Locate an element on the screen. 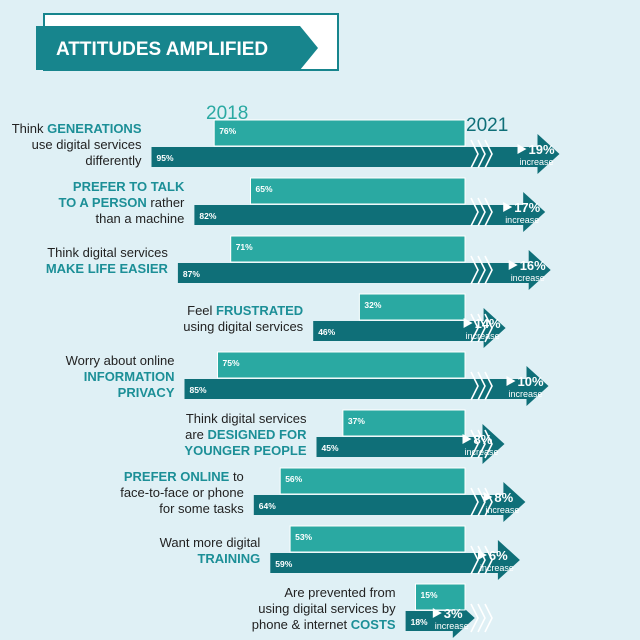 Image resolution: width=640 pixels, height=640 pixels. value-label-2018: 56% is located at coordinates (293, 479).